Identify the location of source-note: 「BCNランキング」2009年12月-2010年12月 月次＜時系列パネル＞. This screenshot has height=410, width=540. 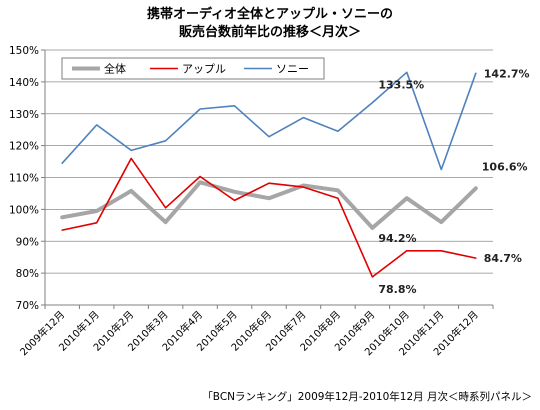
(367, 396).